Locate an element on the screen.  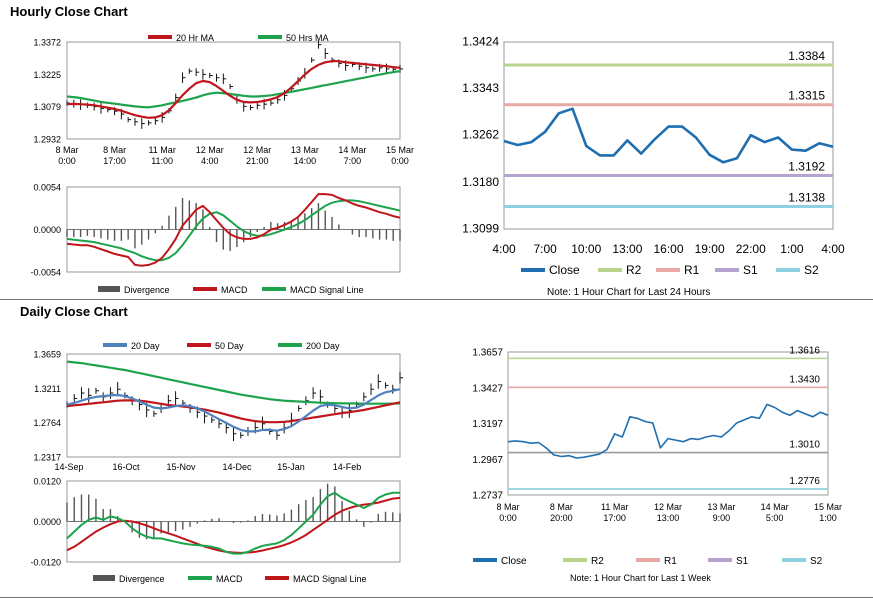
daily-pivot-x-tick: 12 Mar is located at coordinates (668, 507).